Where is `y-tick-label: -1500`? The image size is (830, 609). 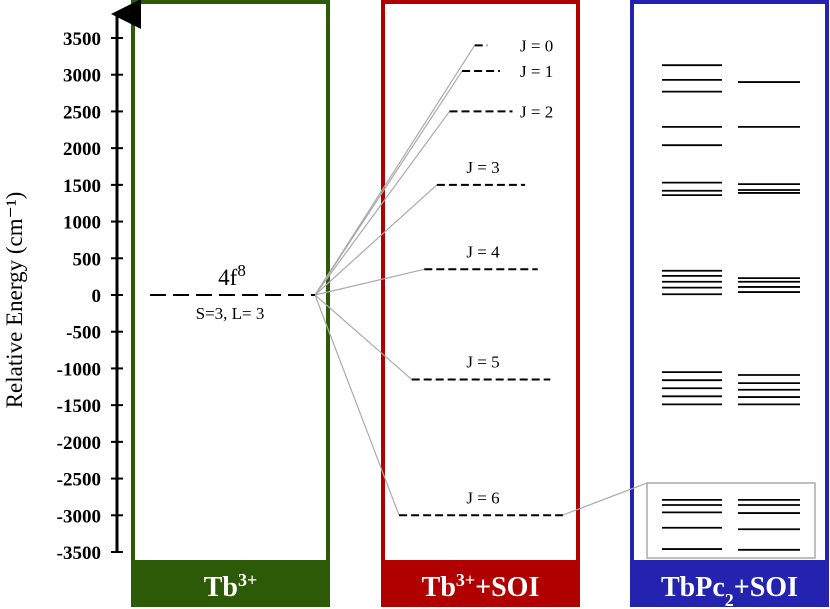 y-tick-label: -1500 is located at coordinates (79, 406).